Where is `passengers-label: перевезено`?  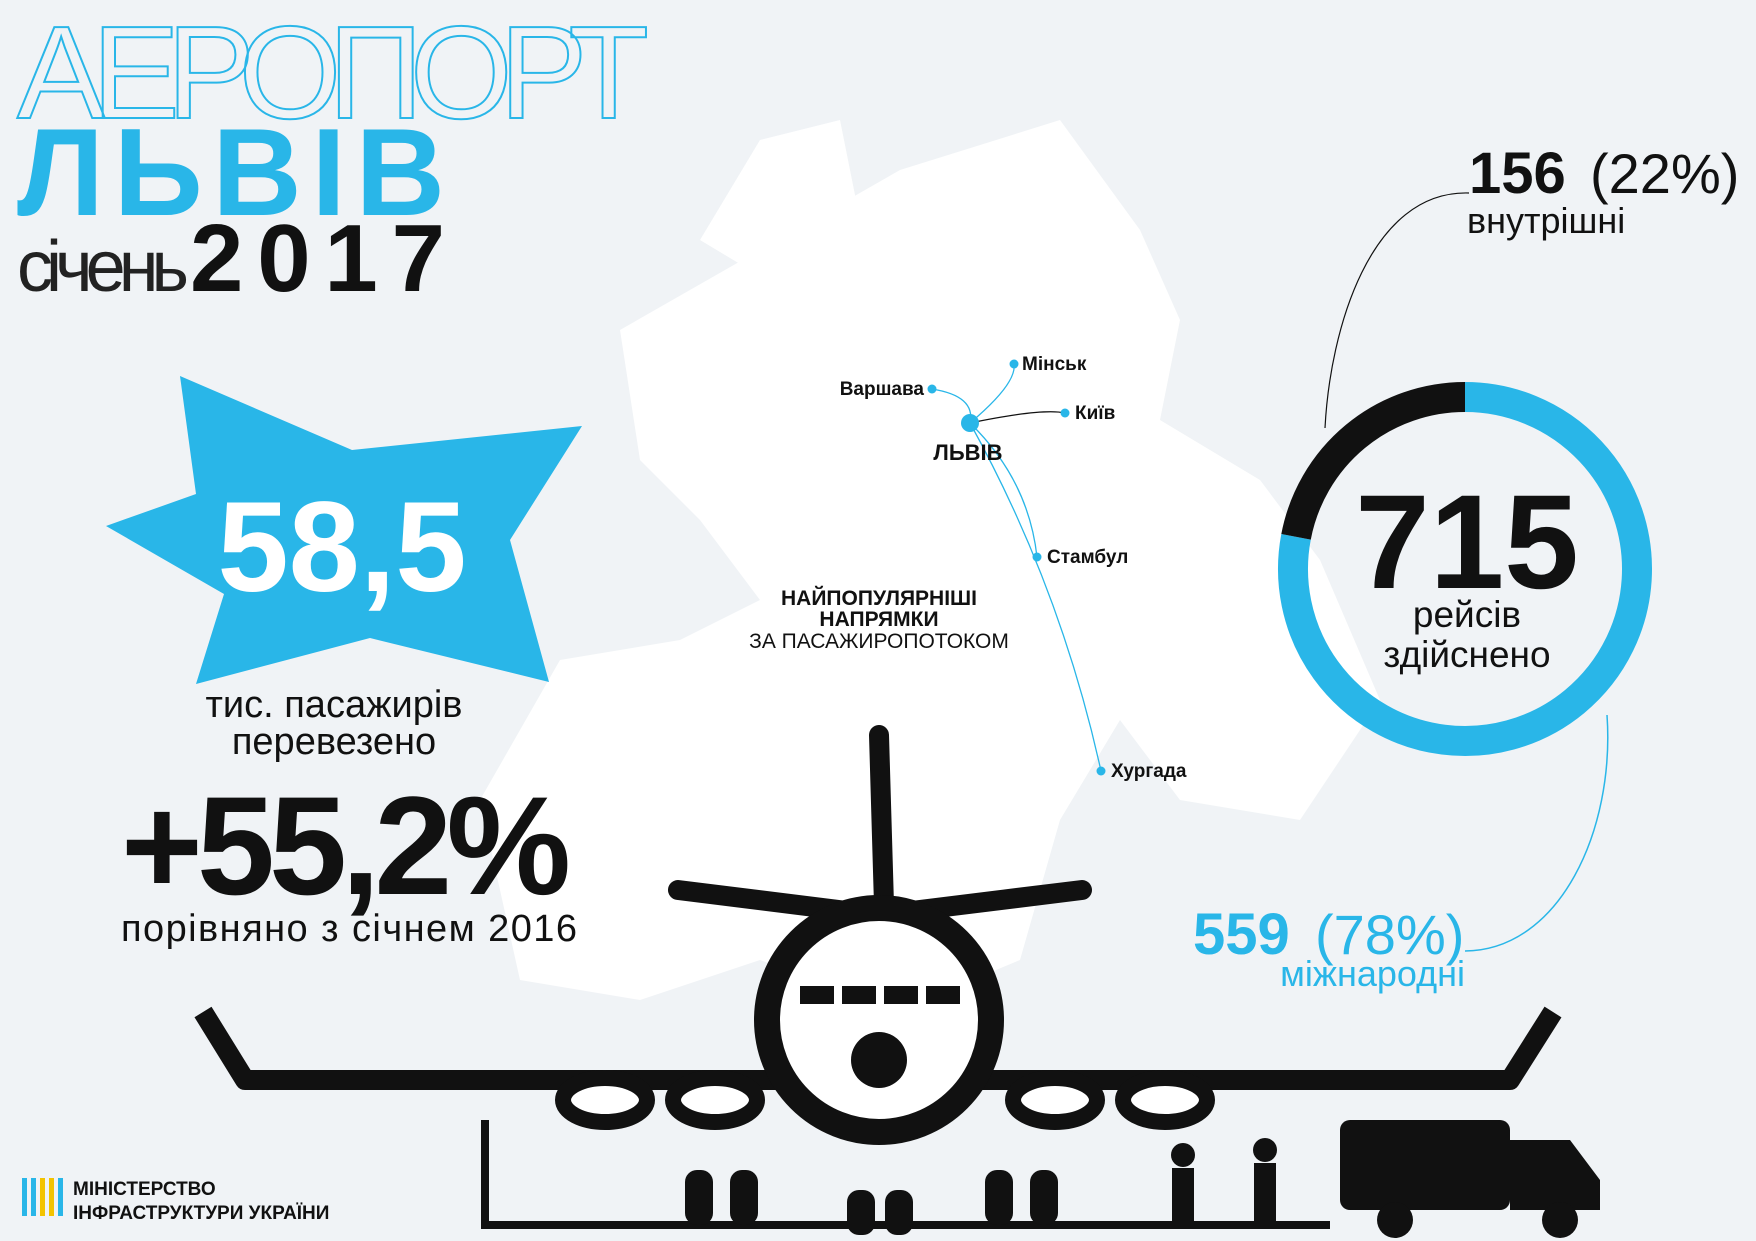 passengers-label: перевезено is located at coordinates (334, 742).